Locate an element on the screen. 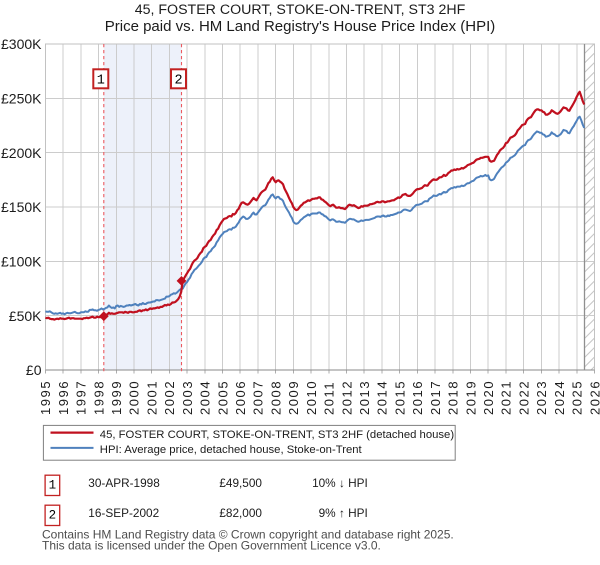 This screenshot has height=565, width=600. svg-text: £300K is located at coordinates (21, 44).